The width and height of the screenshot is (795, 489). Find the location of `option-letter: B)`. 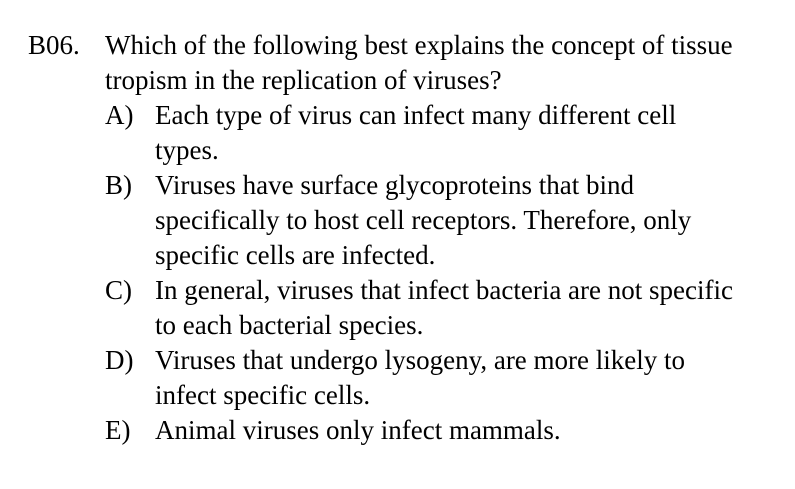

option-letter: B) is located at coordinates (118, 185).